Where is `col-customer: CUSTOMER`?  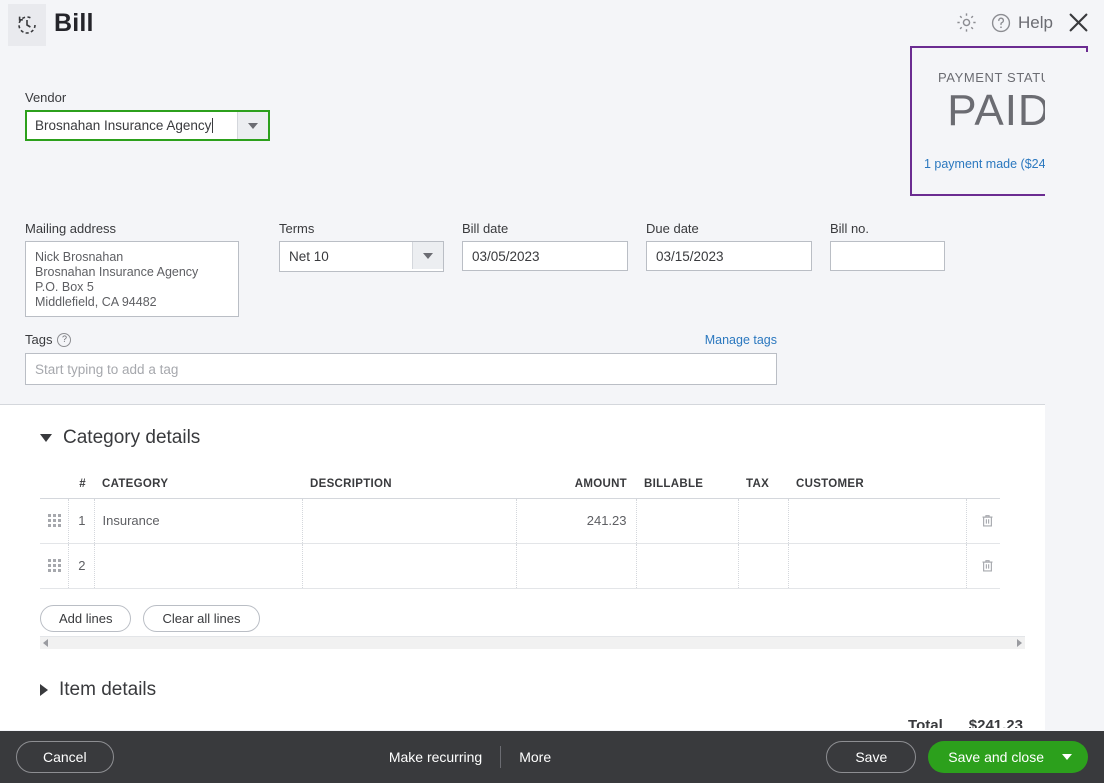 col-customer: CUSTOMER is located at coordinates (877, 483).